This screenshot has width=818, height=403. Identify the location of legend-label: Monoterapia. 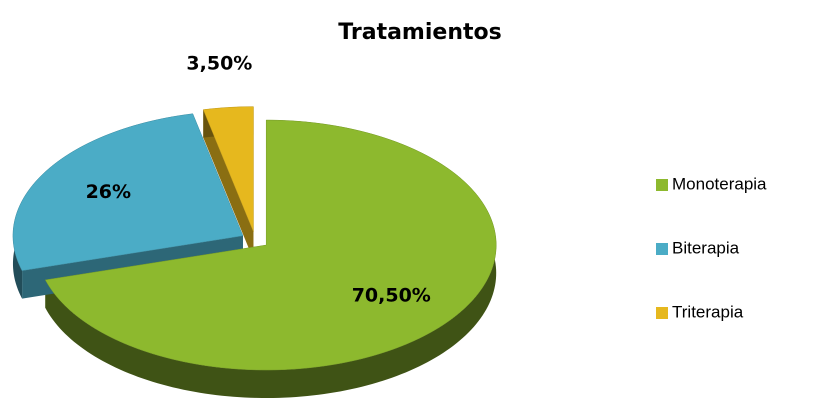
(719, 183).